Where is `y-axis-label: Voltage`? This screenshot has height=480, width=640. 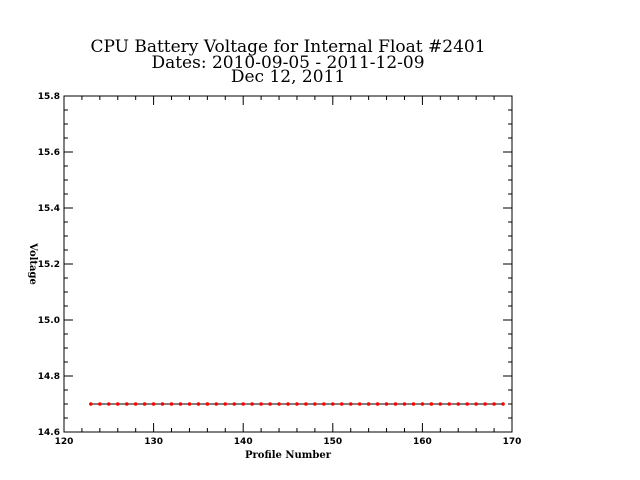
y-axis-label: Voltage is located at coordinates (32, 263).